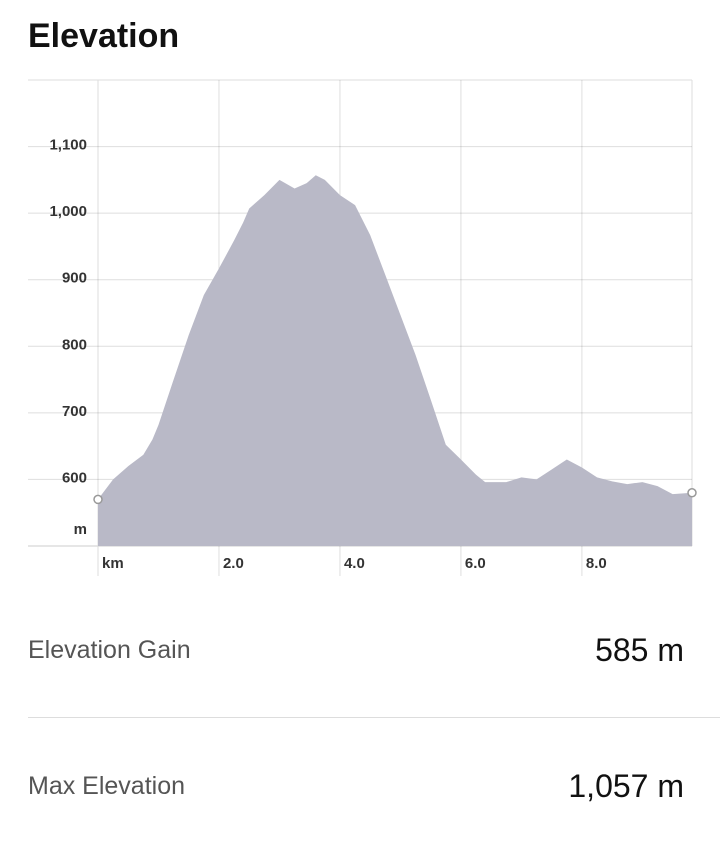  What do you see at coordinates (354, 563) in the screenshot?
I see `x-tick-label: 4.0` at bounding box center [354, 563].